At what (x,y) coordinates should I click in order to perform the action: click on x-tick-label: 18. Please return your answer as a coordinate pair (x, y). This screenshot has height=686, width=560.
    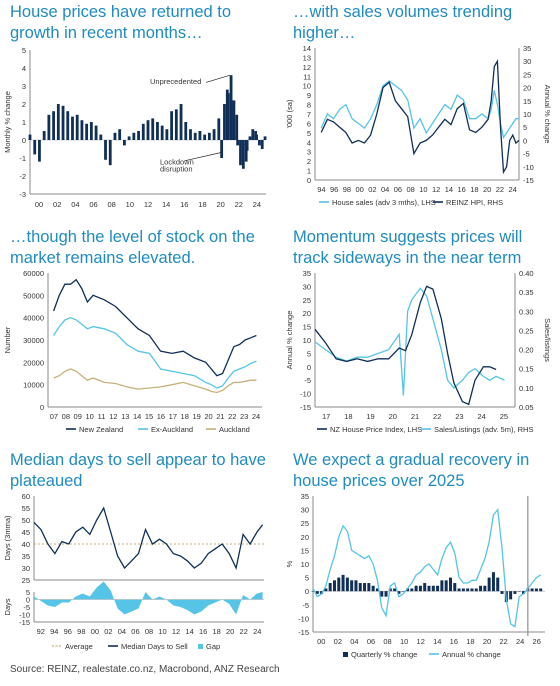
    Looking at the image, I should click on (185, 416).